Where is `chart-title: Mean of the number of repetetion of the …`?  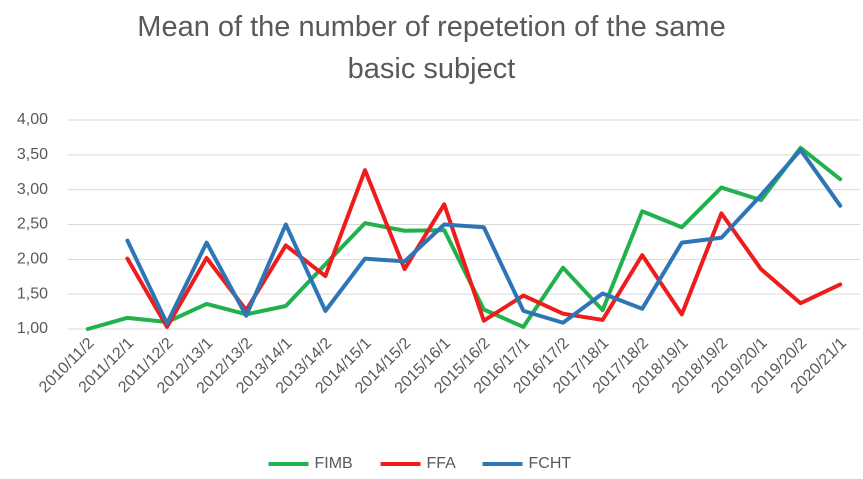
chart-title: Mean of the number of repetetion of the … is located at coordinates (431, 48).